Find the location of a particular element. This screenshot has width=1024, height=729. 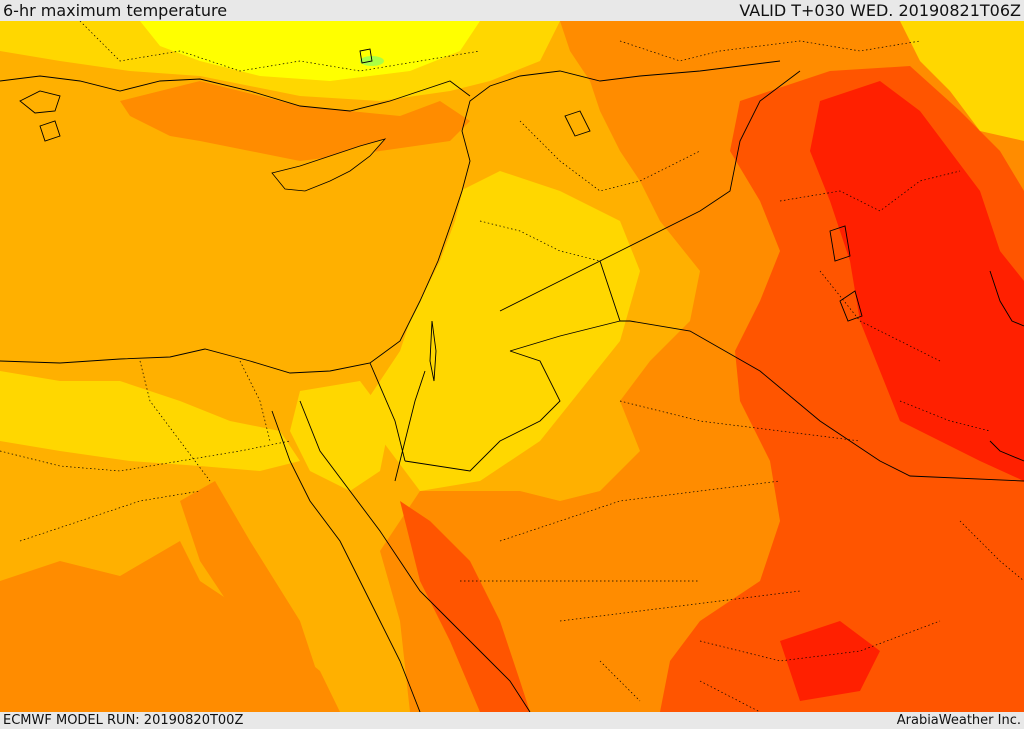

field-gold-sinai is located at coordinates (340, 436).